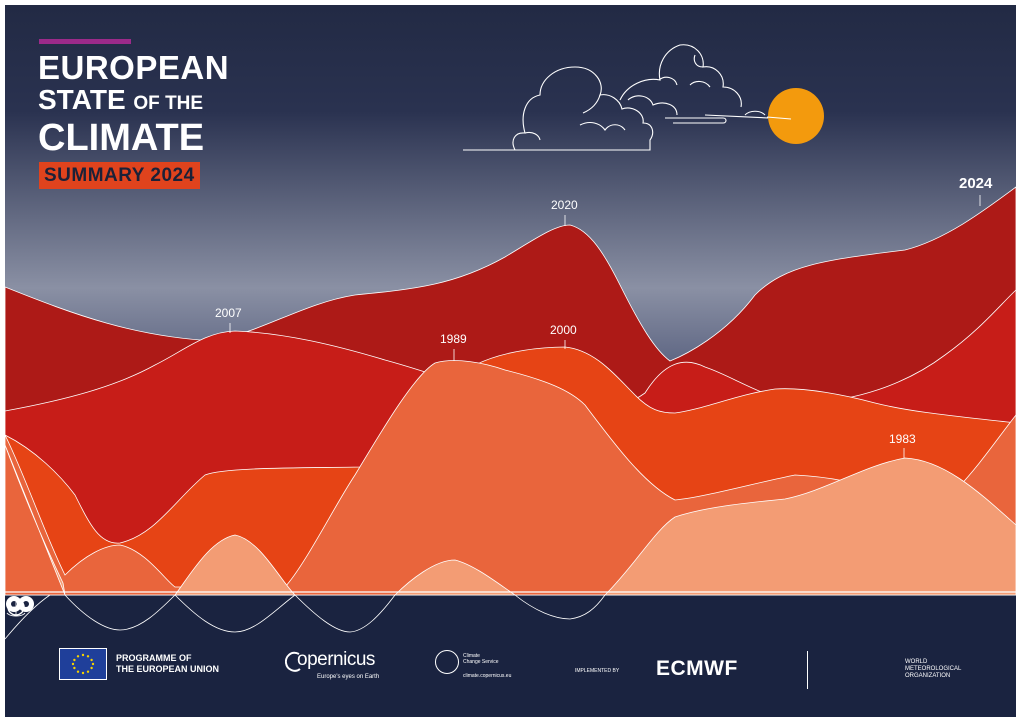 The width and height of the screenshot is (1022, 722). Describe the element at coordinates (119, 175) in the screenshot. I see `summary-badge: SUMMARY 2024` at that location.